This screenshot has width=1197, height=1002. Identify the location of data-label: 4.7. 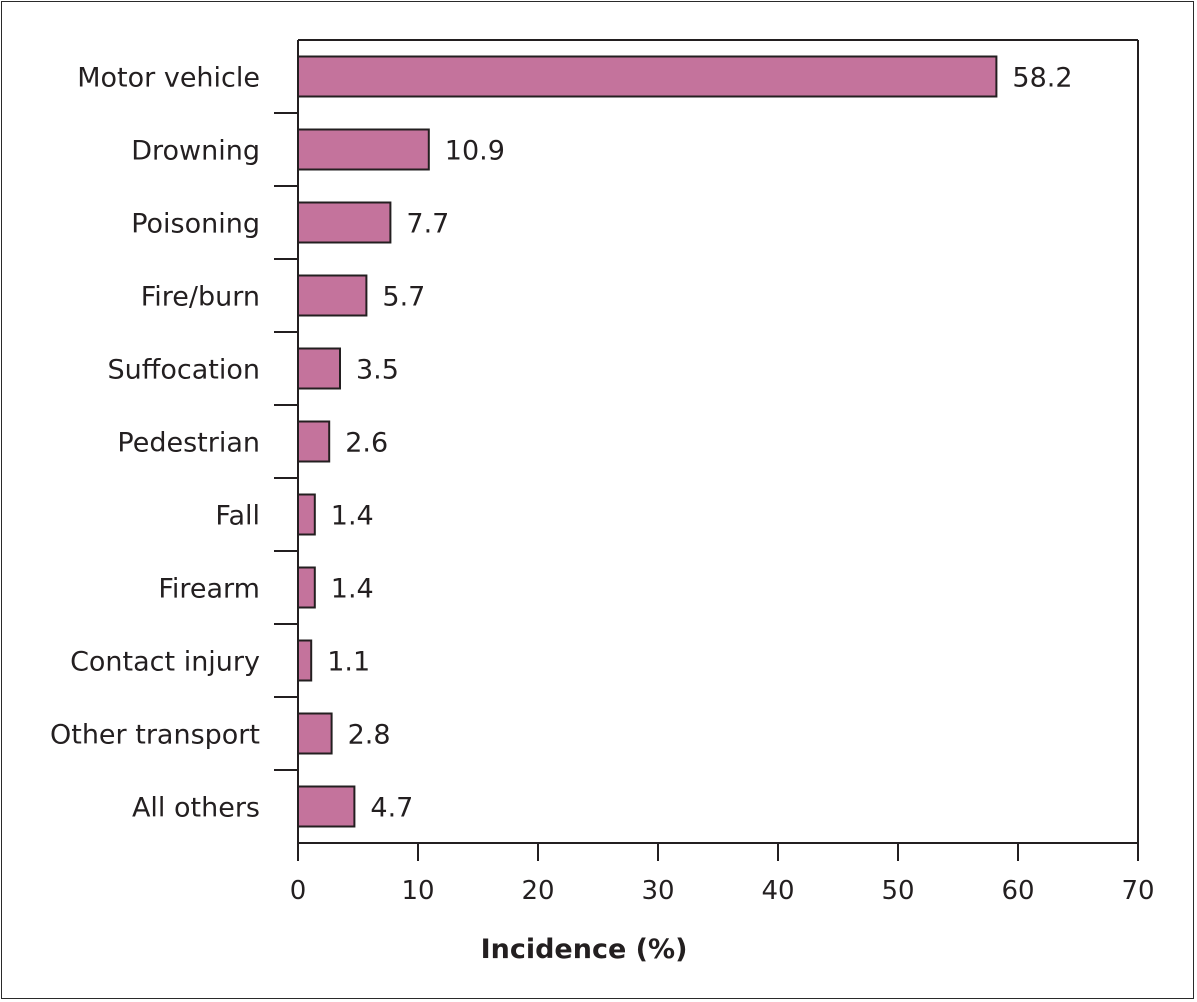
(391, 808).